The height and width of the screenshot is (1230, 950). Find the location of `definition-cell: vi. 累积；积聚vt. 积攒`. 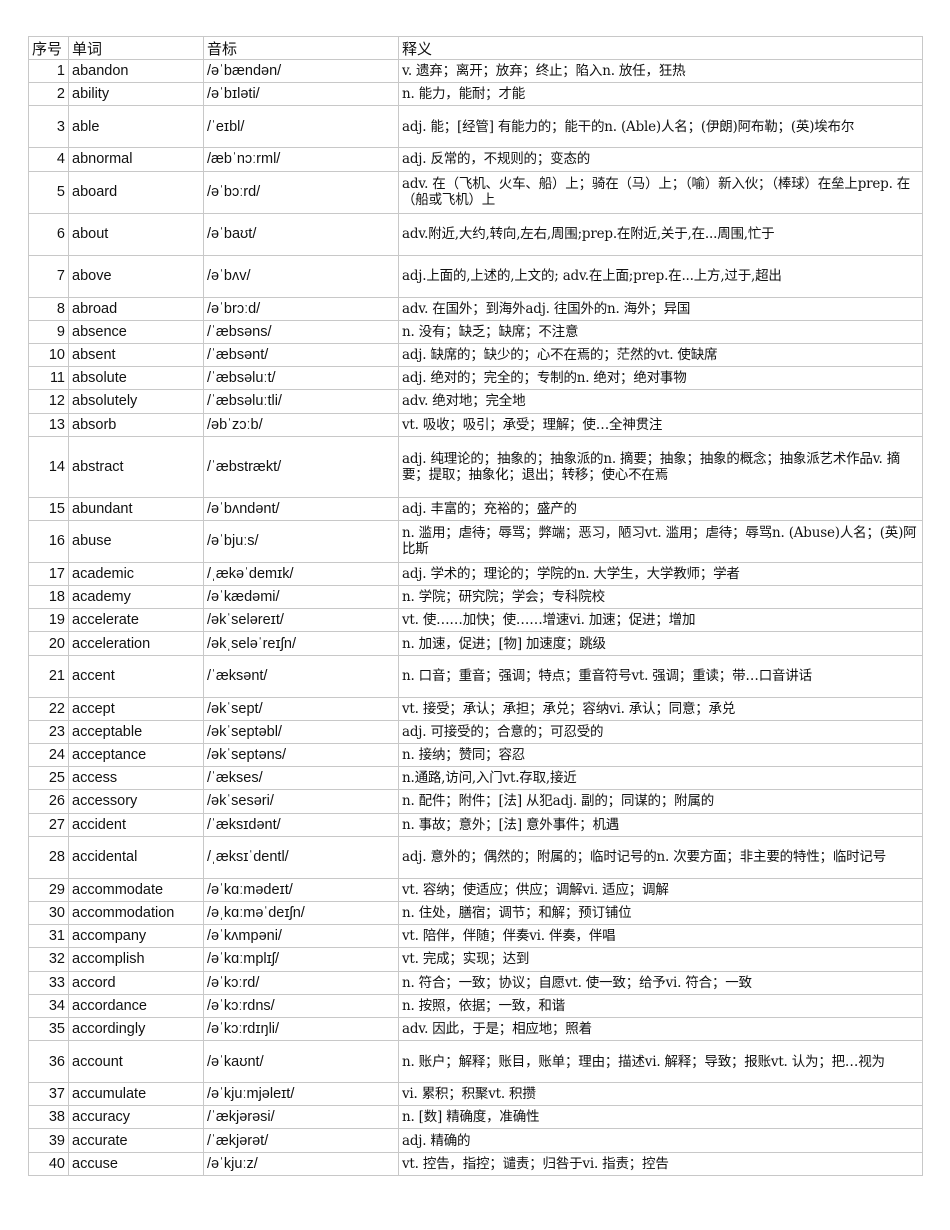

definition-cell: vi. 累积；积聚vt. 积攒 is located at coordinates (660, 1094).